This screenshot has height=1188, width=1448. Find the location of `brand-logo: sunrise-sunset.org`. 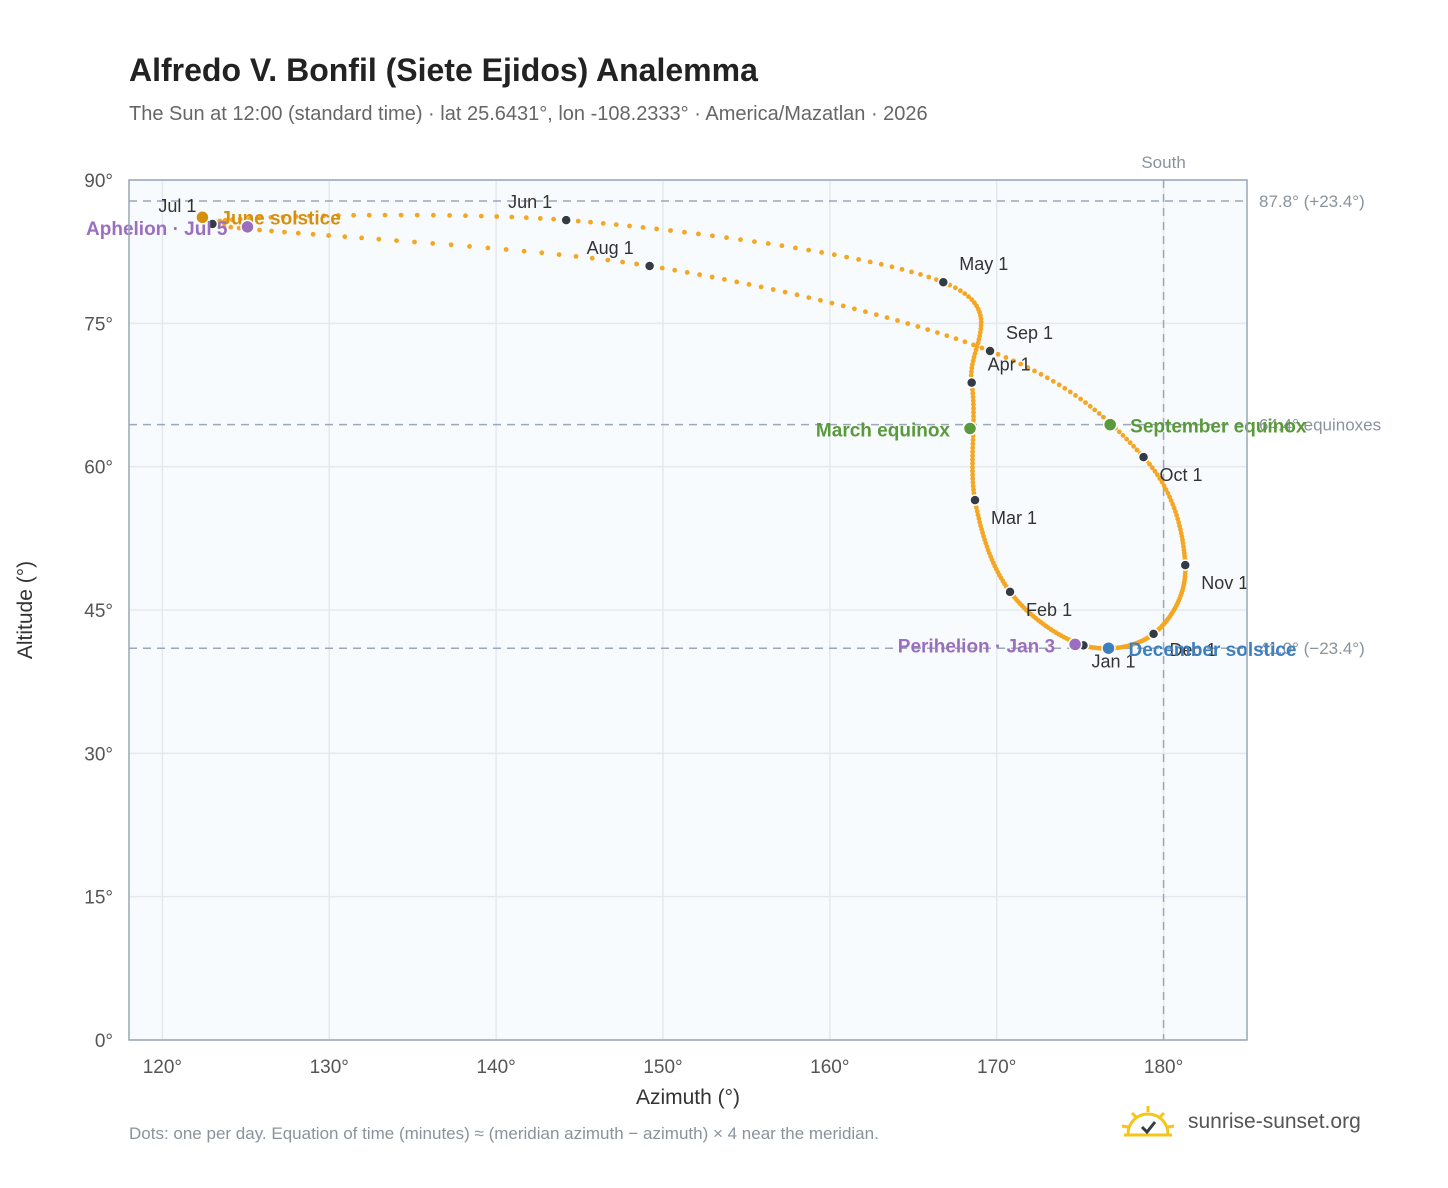

brand-logo: sunrise-sunset.org is located at coordinates (1240, 1122).